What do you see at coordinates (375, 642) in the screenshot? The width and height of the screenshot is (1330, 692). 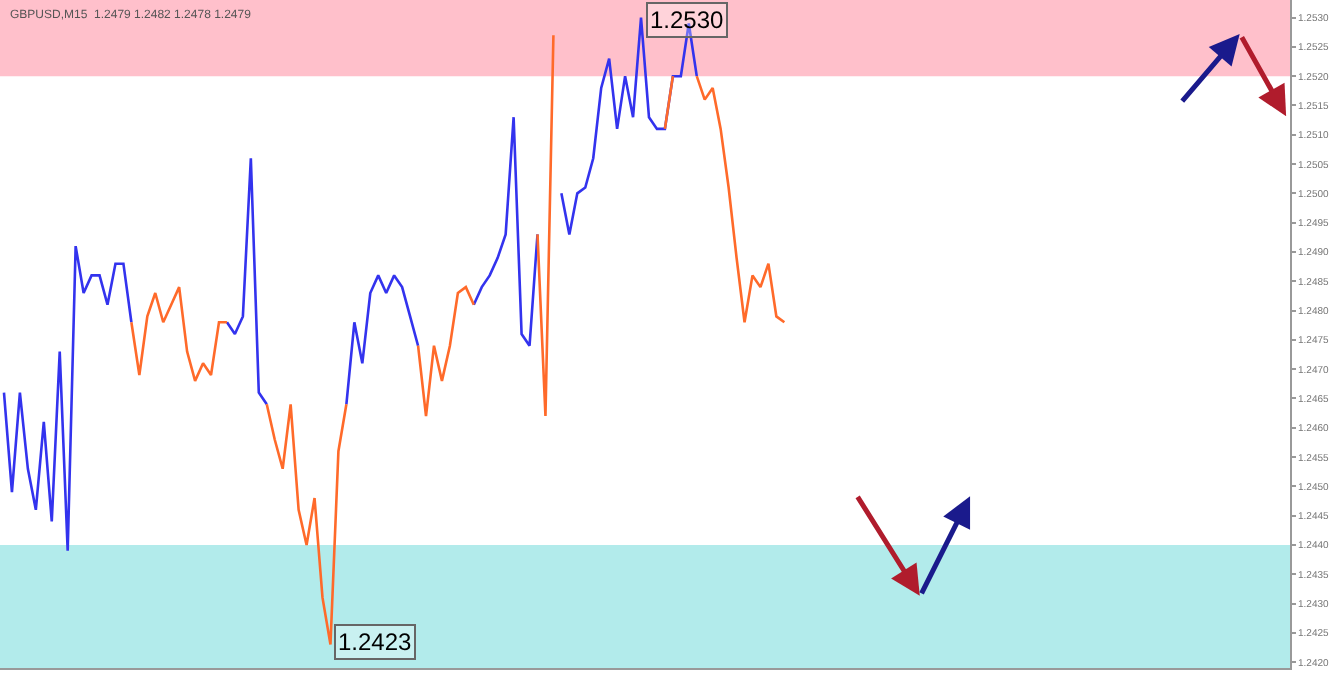 I see `annotation: 1.2423` at bounding box center [375, 642].